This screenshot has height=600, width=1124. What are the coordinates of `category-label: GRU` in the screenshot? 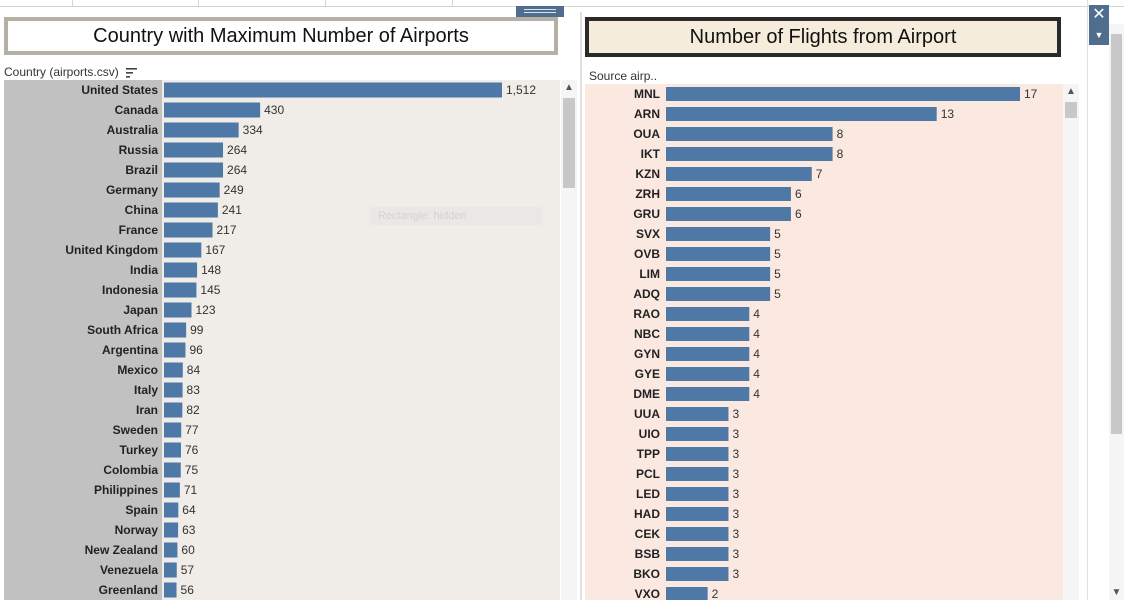 It's located at (646, 214).